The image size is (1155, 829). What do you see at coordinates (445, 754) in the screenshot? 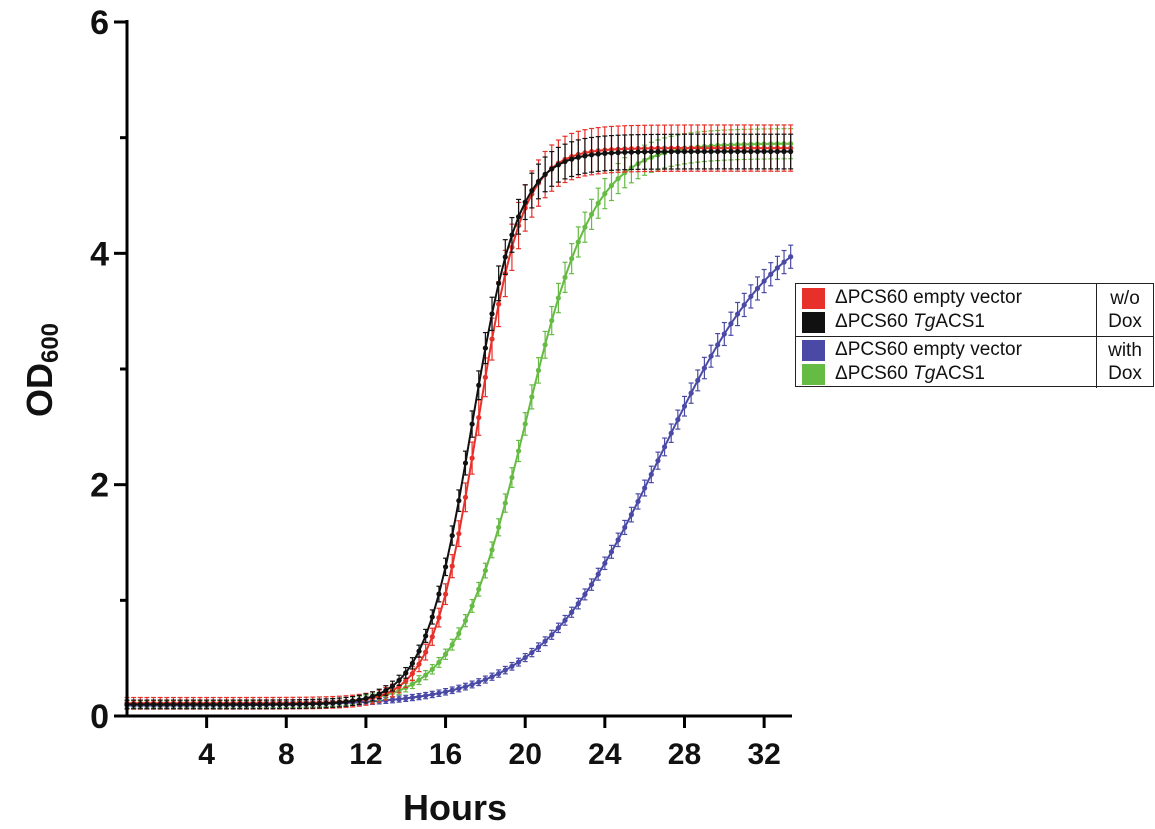
I see `x-tick-label: 16` at bounding box center [445, 754].